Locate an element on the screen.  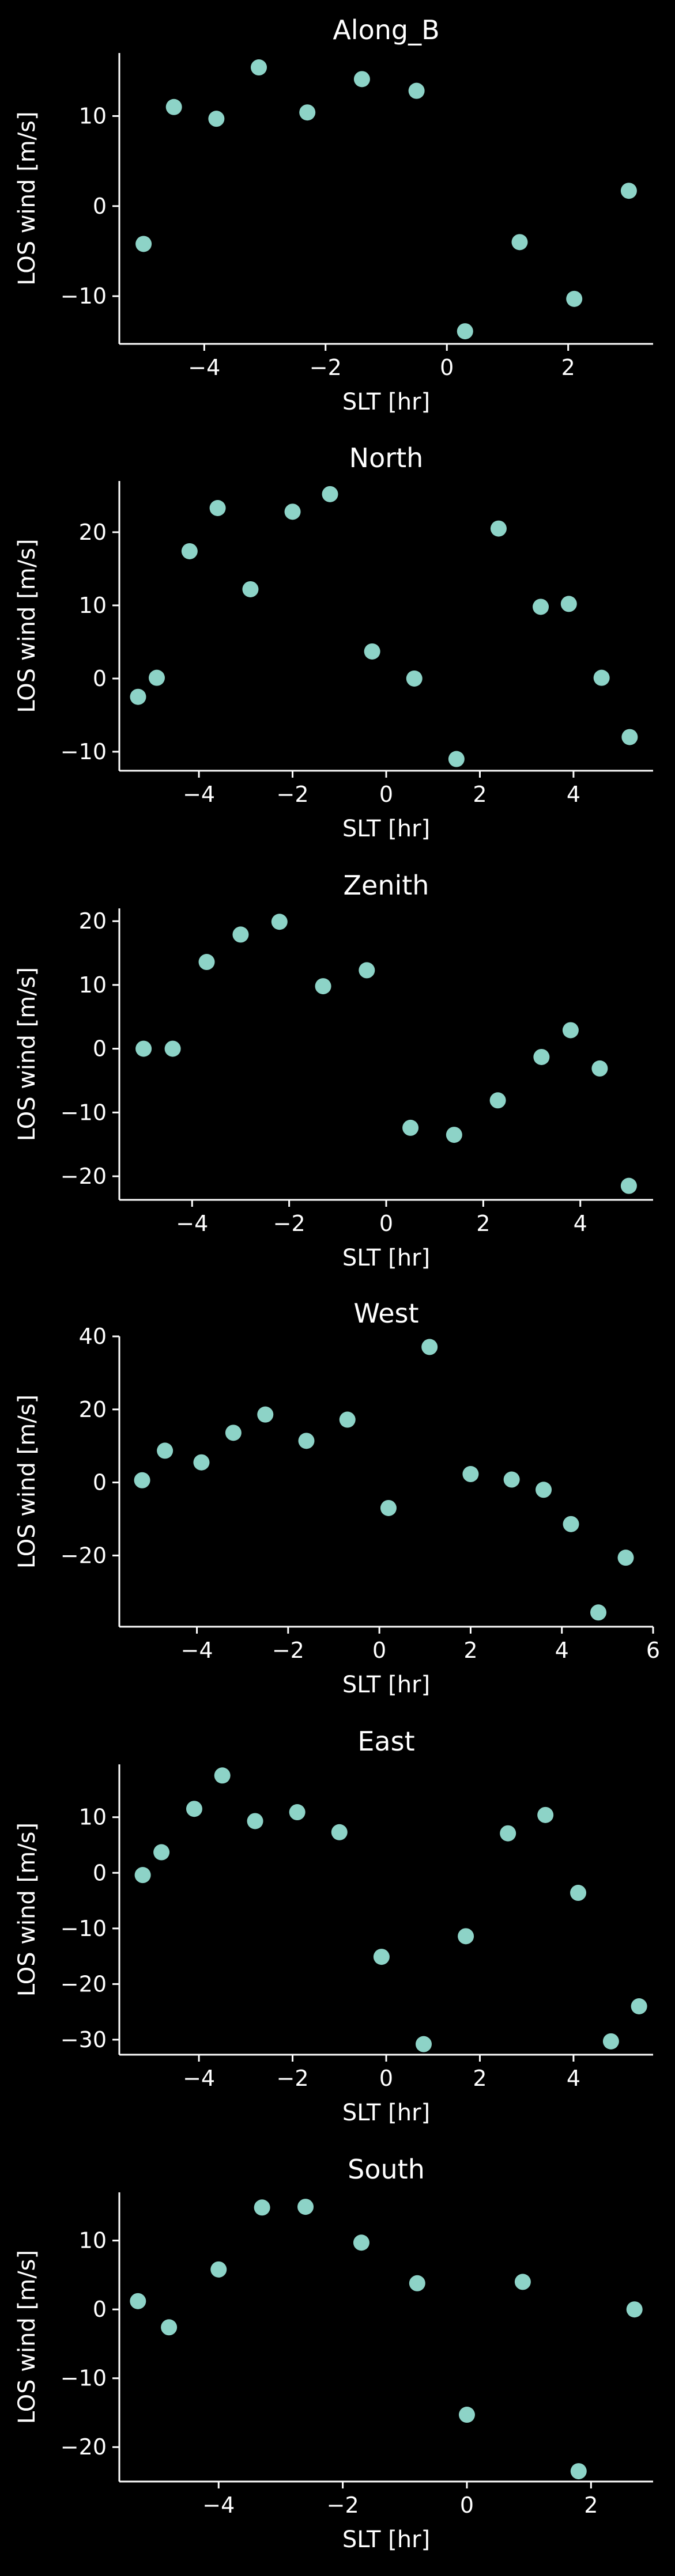
chart-title: West is located at coordinates (385, 1313).